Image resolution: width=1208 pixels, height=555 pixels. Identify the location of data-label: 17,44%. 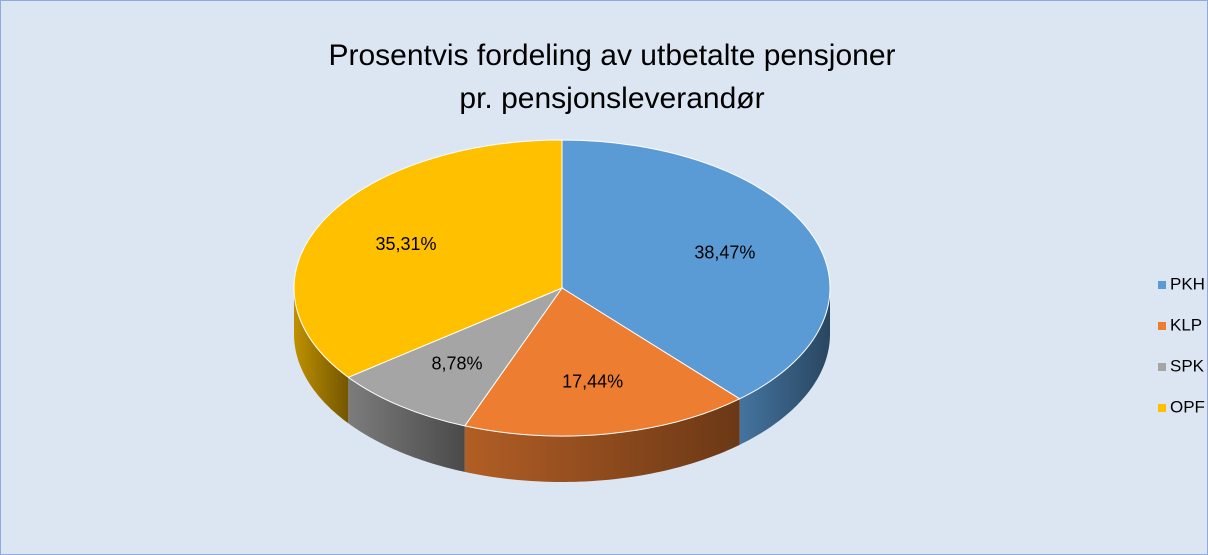
(592, 381).